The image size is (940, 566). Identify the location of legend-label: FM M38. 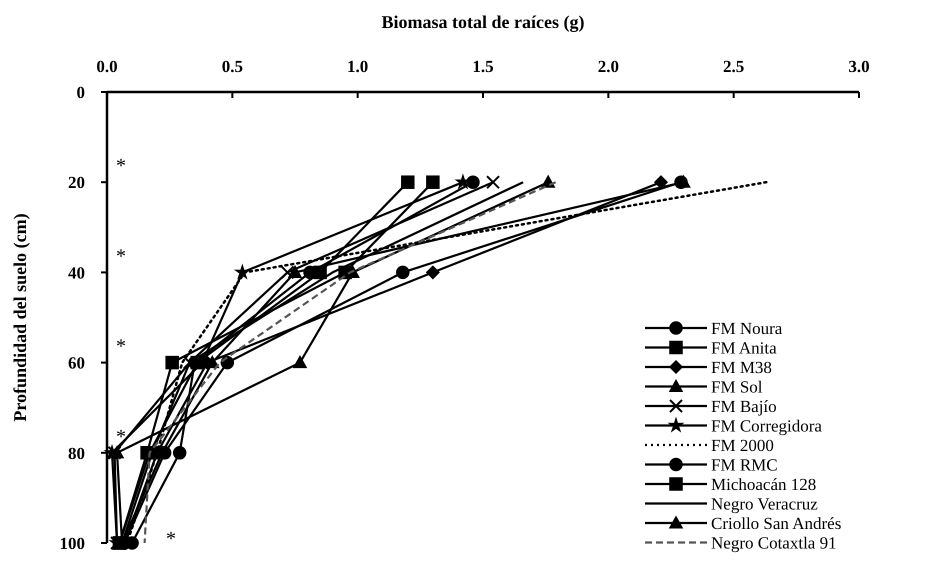
(741, 367).